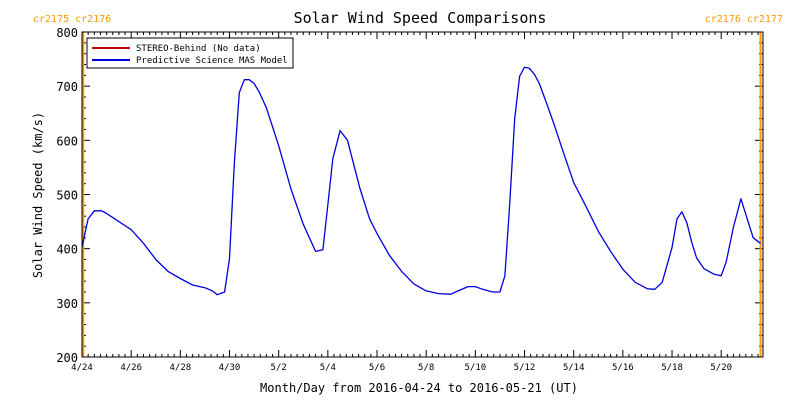  Describe the element at coordinates (131, 368) in the screenshot. I see `x-tick-label: 4/26` at that location.